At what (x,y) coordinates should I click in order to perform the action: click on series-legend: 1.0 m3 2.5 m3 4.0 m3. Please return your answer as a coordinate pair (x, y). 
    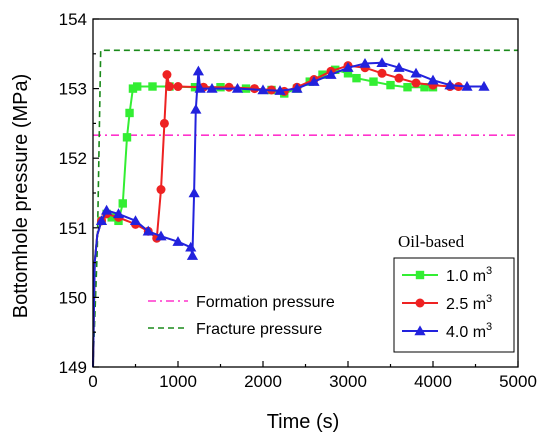
    Looking at the image, I should click on (454, 305).